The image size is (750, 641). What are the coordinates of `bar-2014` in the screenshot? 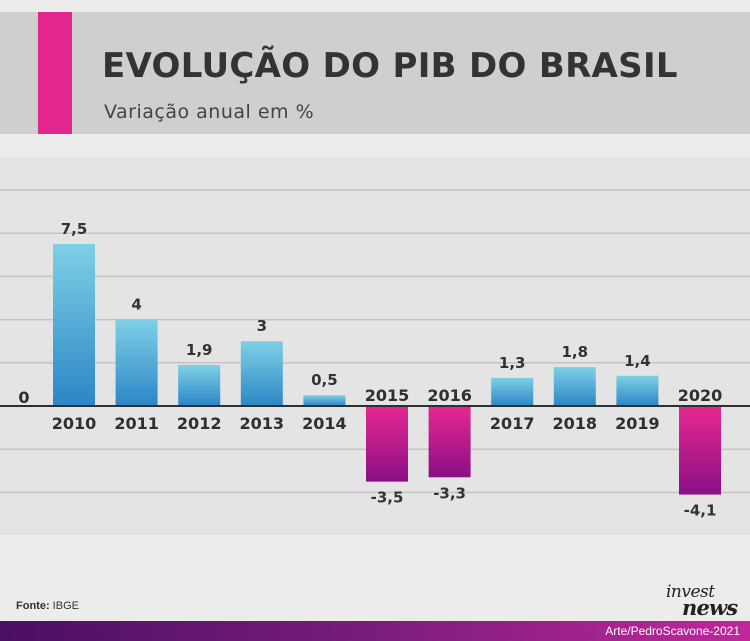 It's located at (324, 400).